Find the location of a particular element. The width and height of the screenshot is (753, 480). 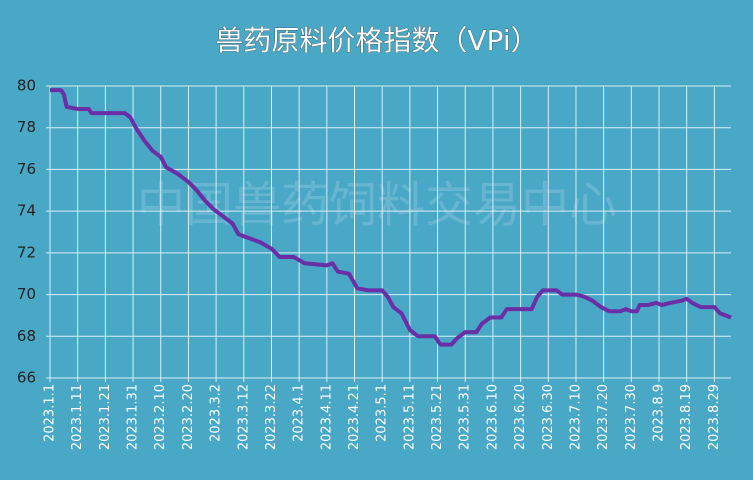

x-tick-label: 2023.8.9 is located at coordinates (659, 413).